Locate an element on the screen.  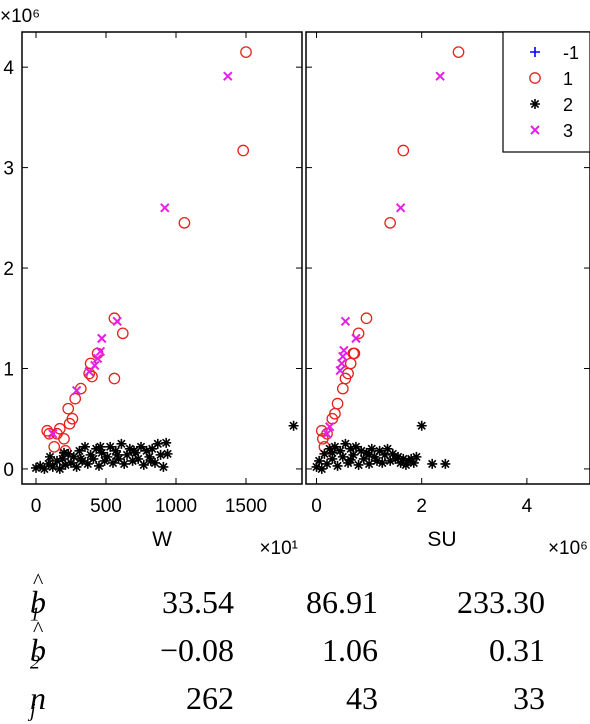
legend-entry: 1 is located at coordinates (551, 79).